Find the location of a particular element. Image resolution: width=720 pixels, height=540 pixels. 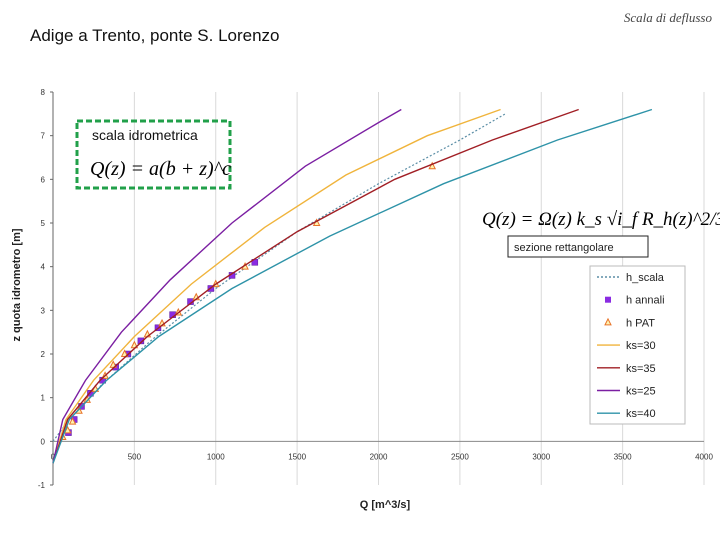

legend-label-h-pat: h PAT is located at coordinates (640, 323).